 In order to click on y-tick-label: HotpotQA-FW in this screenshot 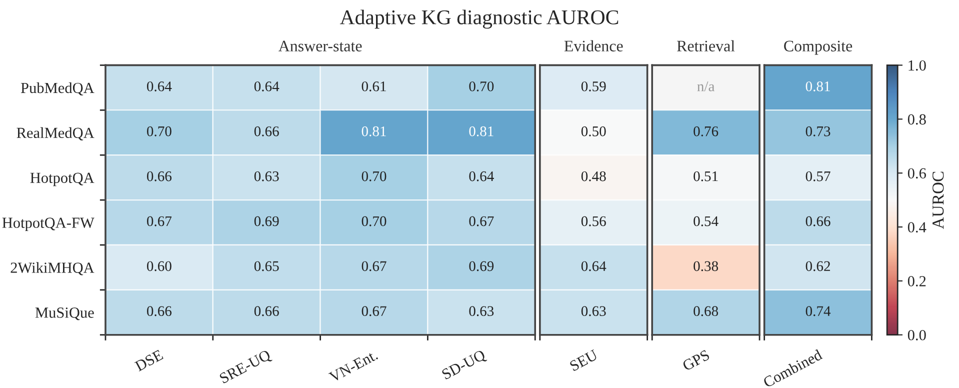, I will do `click(48, 225)`.